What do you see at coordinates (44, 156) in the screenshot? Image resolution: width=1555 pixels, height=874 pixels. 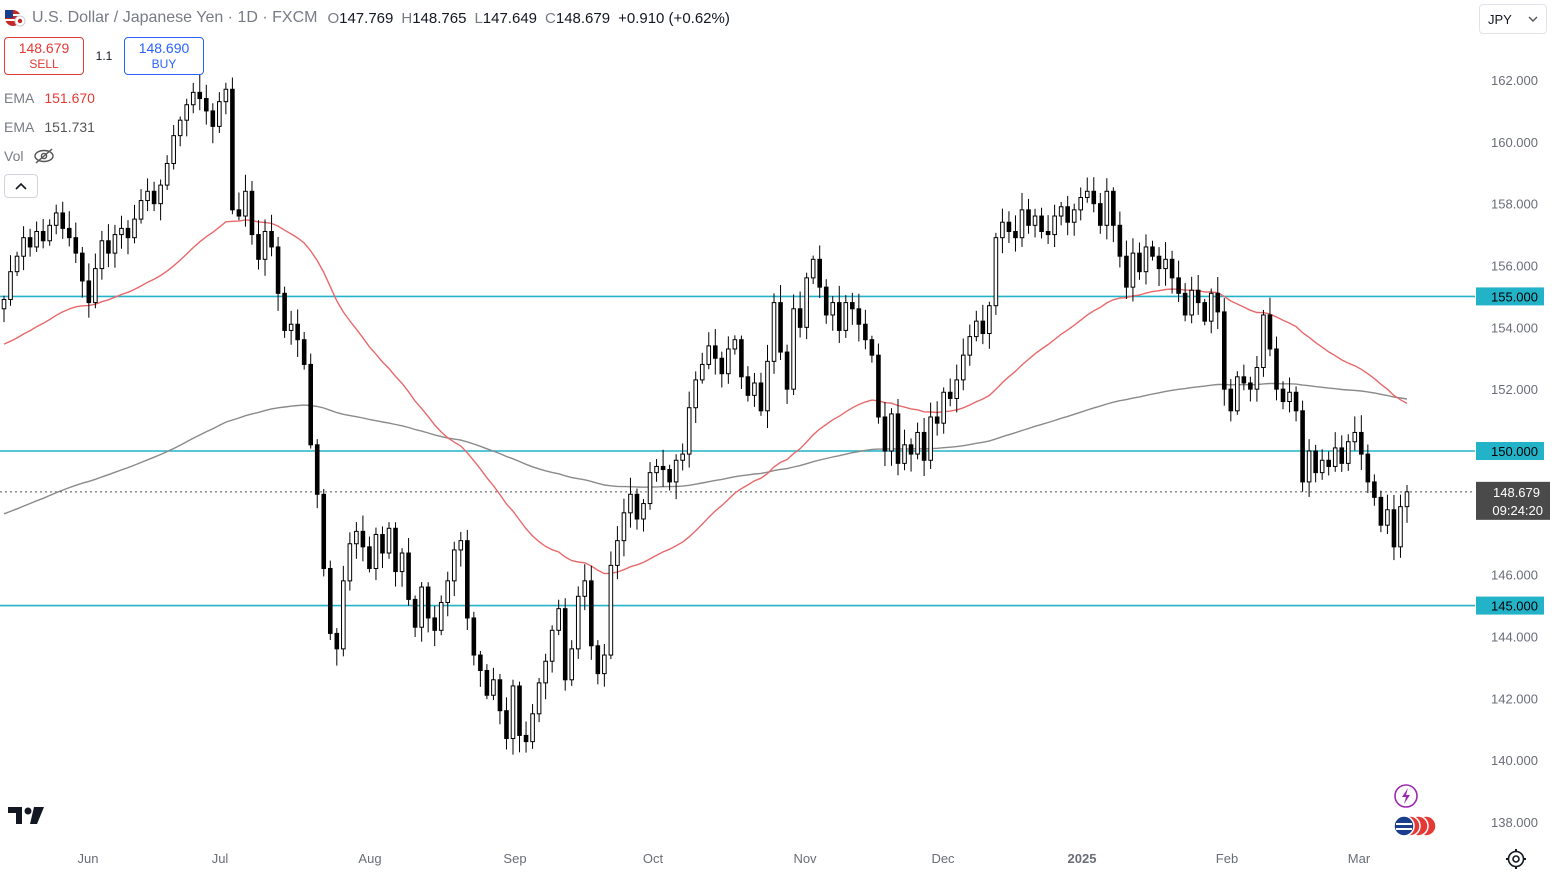 I see `eye-hidden-icon` at bounding box center [44, 156].